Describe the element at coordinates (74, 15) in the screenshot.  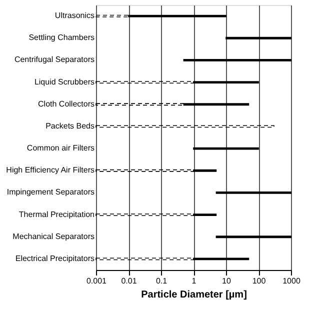
I see `y-tick-label: Ultrasonics` at that location.